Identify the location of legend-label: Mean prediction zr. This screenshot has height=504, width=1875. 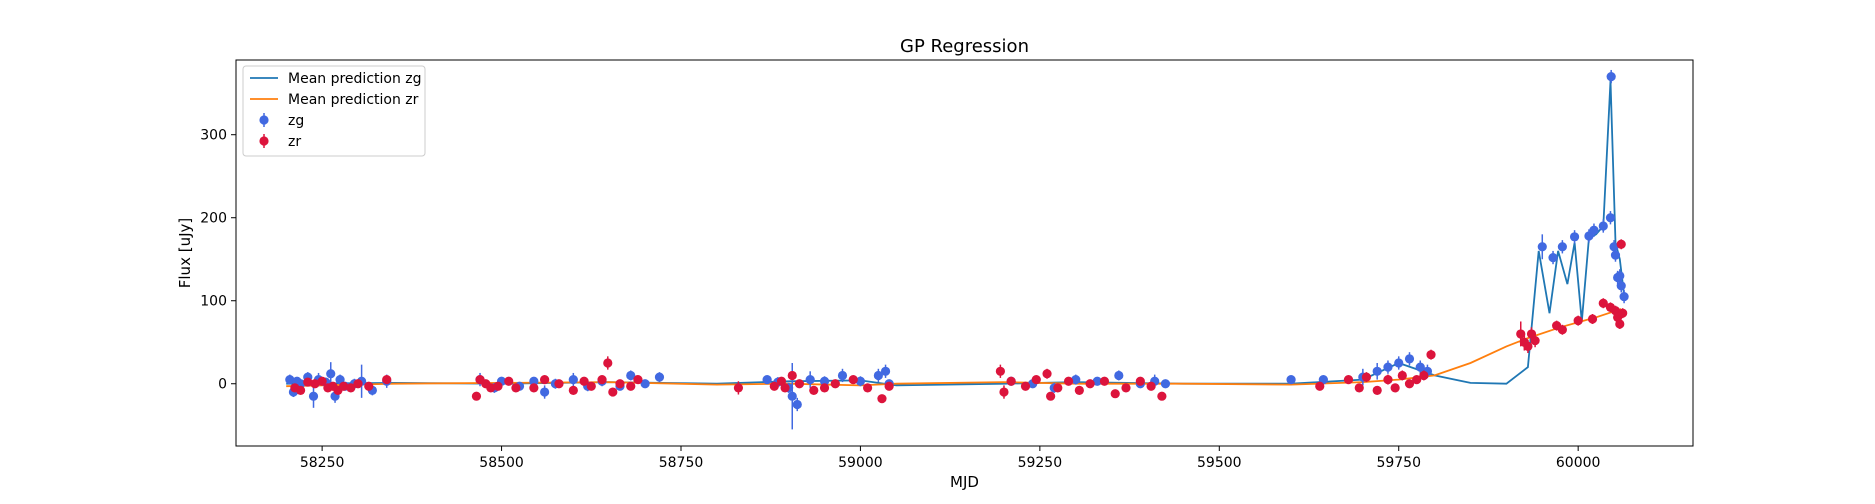
(353, 100).